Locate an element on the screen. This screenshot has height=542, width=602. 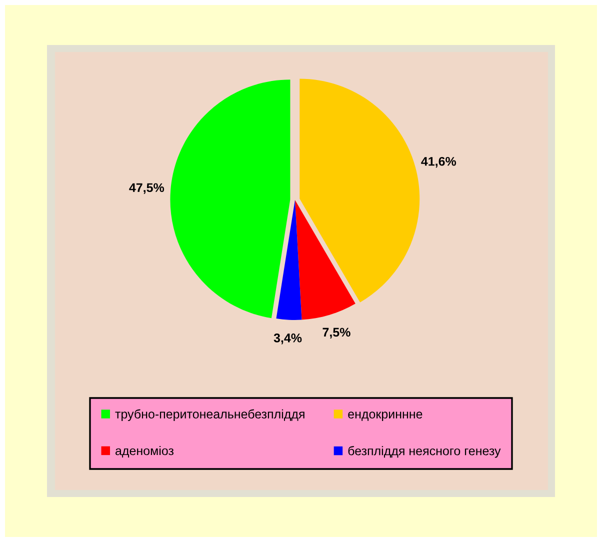
data-label: 47,5% is located at coordinates (146, 188).